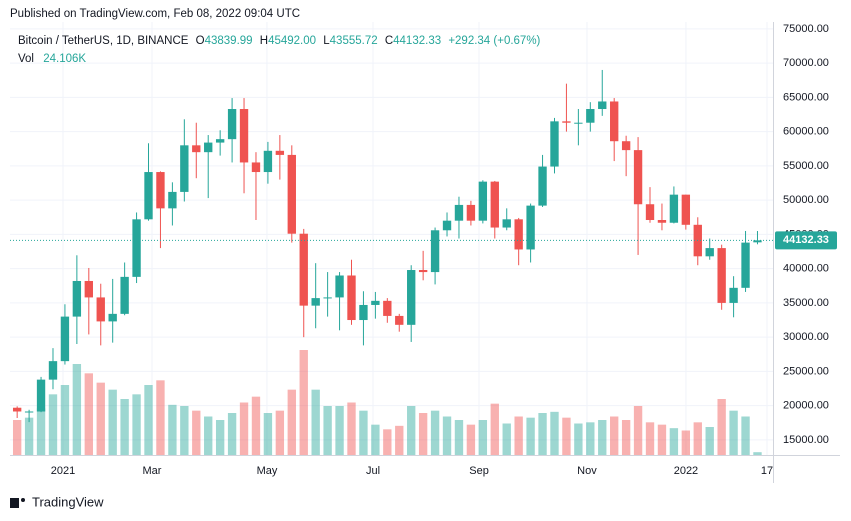 This screenshot has height=521, width=851. I want to click on last-price-label: 44132.33, so click(806, 240).